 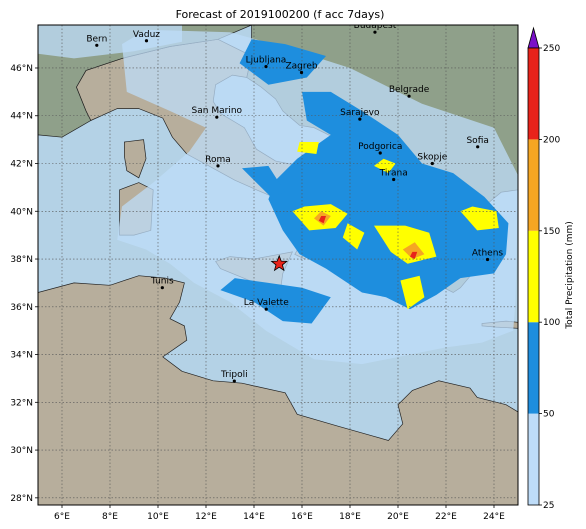 I want to click on colorbar-label: Total Precipitation (mm), so click(x=570, y=275).